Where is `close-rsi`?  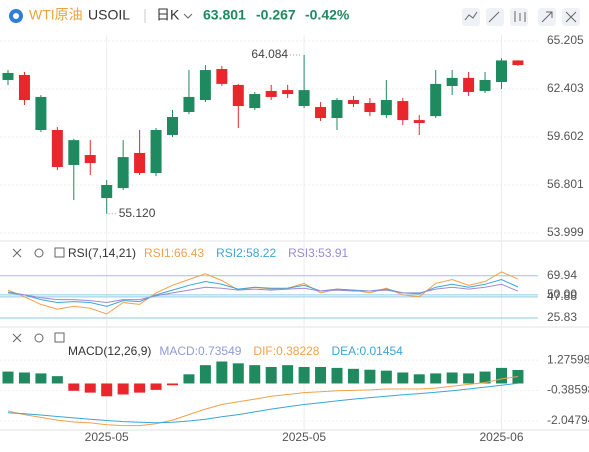 close-rsi is located at coordinates (17, 253).